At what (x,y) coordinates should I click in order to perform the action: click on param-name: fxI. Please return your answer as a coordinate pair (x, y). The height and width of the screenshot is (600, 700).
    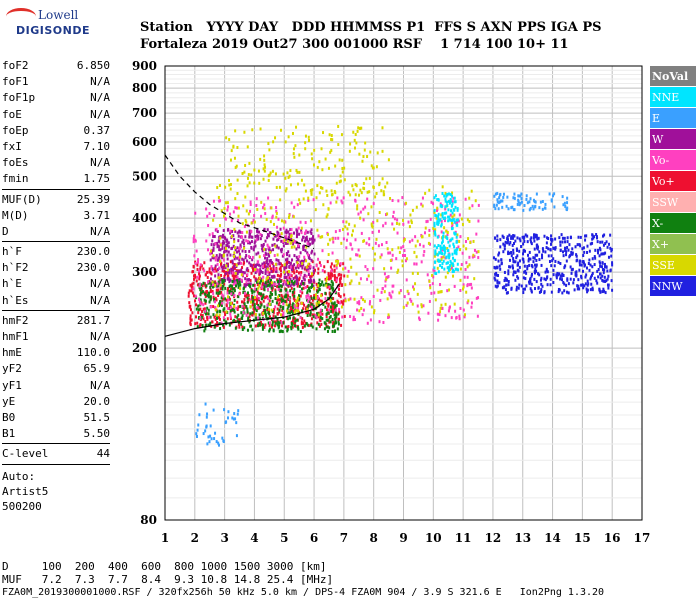
    Looking at the image, I should click on (12, 146).